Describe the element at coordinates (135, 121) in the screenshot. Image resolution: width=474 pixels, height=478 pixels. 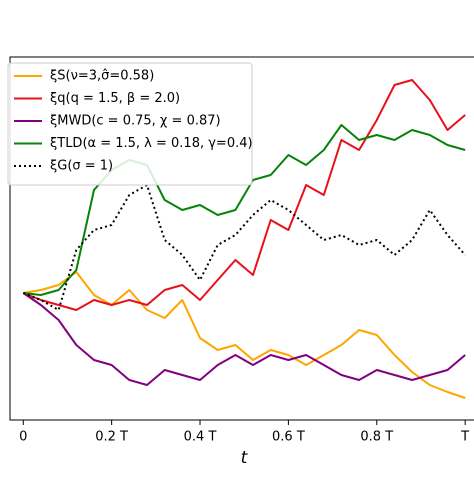
I see `legend-label: ξMWD(c = 0.75, χ = 0.87)` at that location.